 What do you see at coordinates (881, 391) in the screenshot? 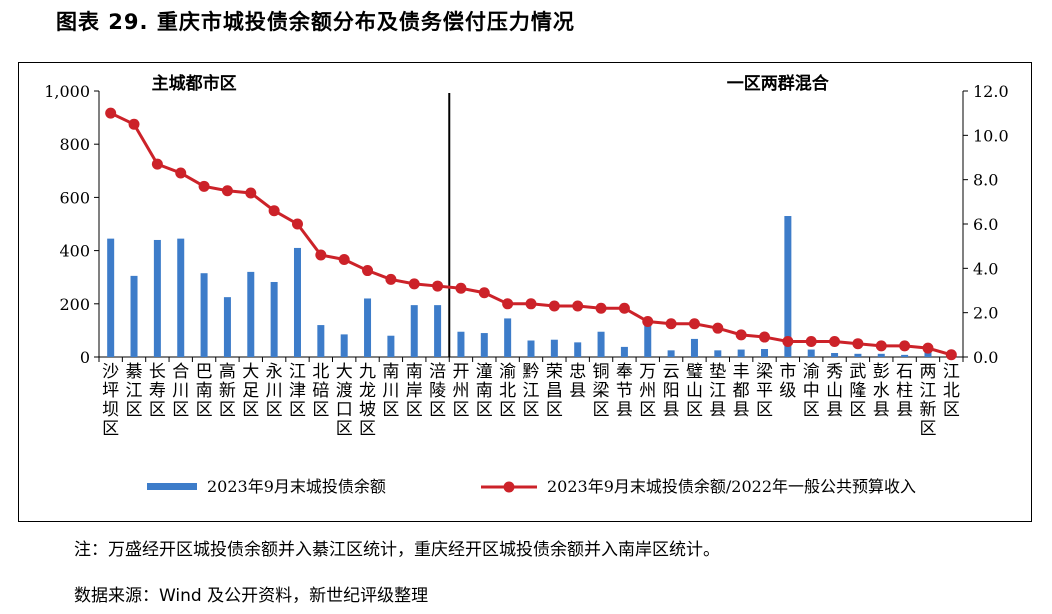
I see `category-label: 彭水县` at bounding box center [881, 391].